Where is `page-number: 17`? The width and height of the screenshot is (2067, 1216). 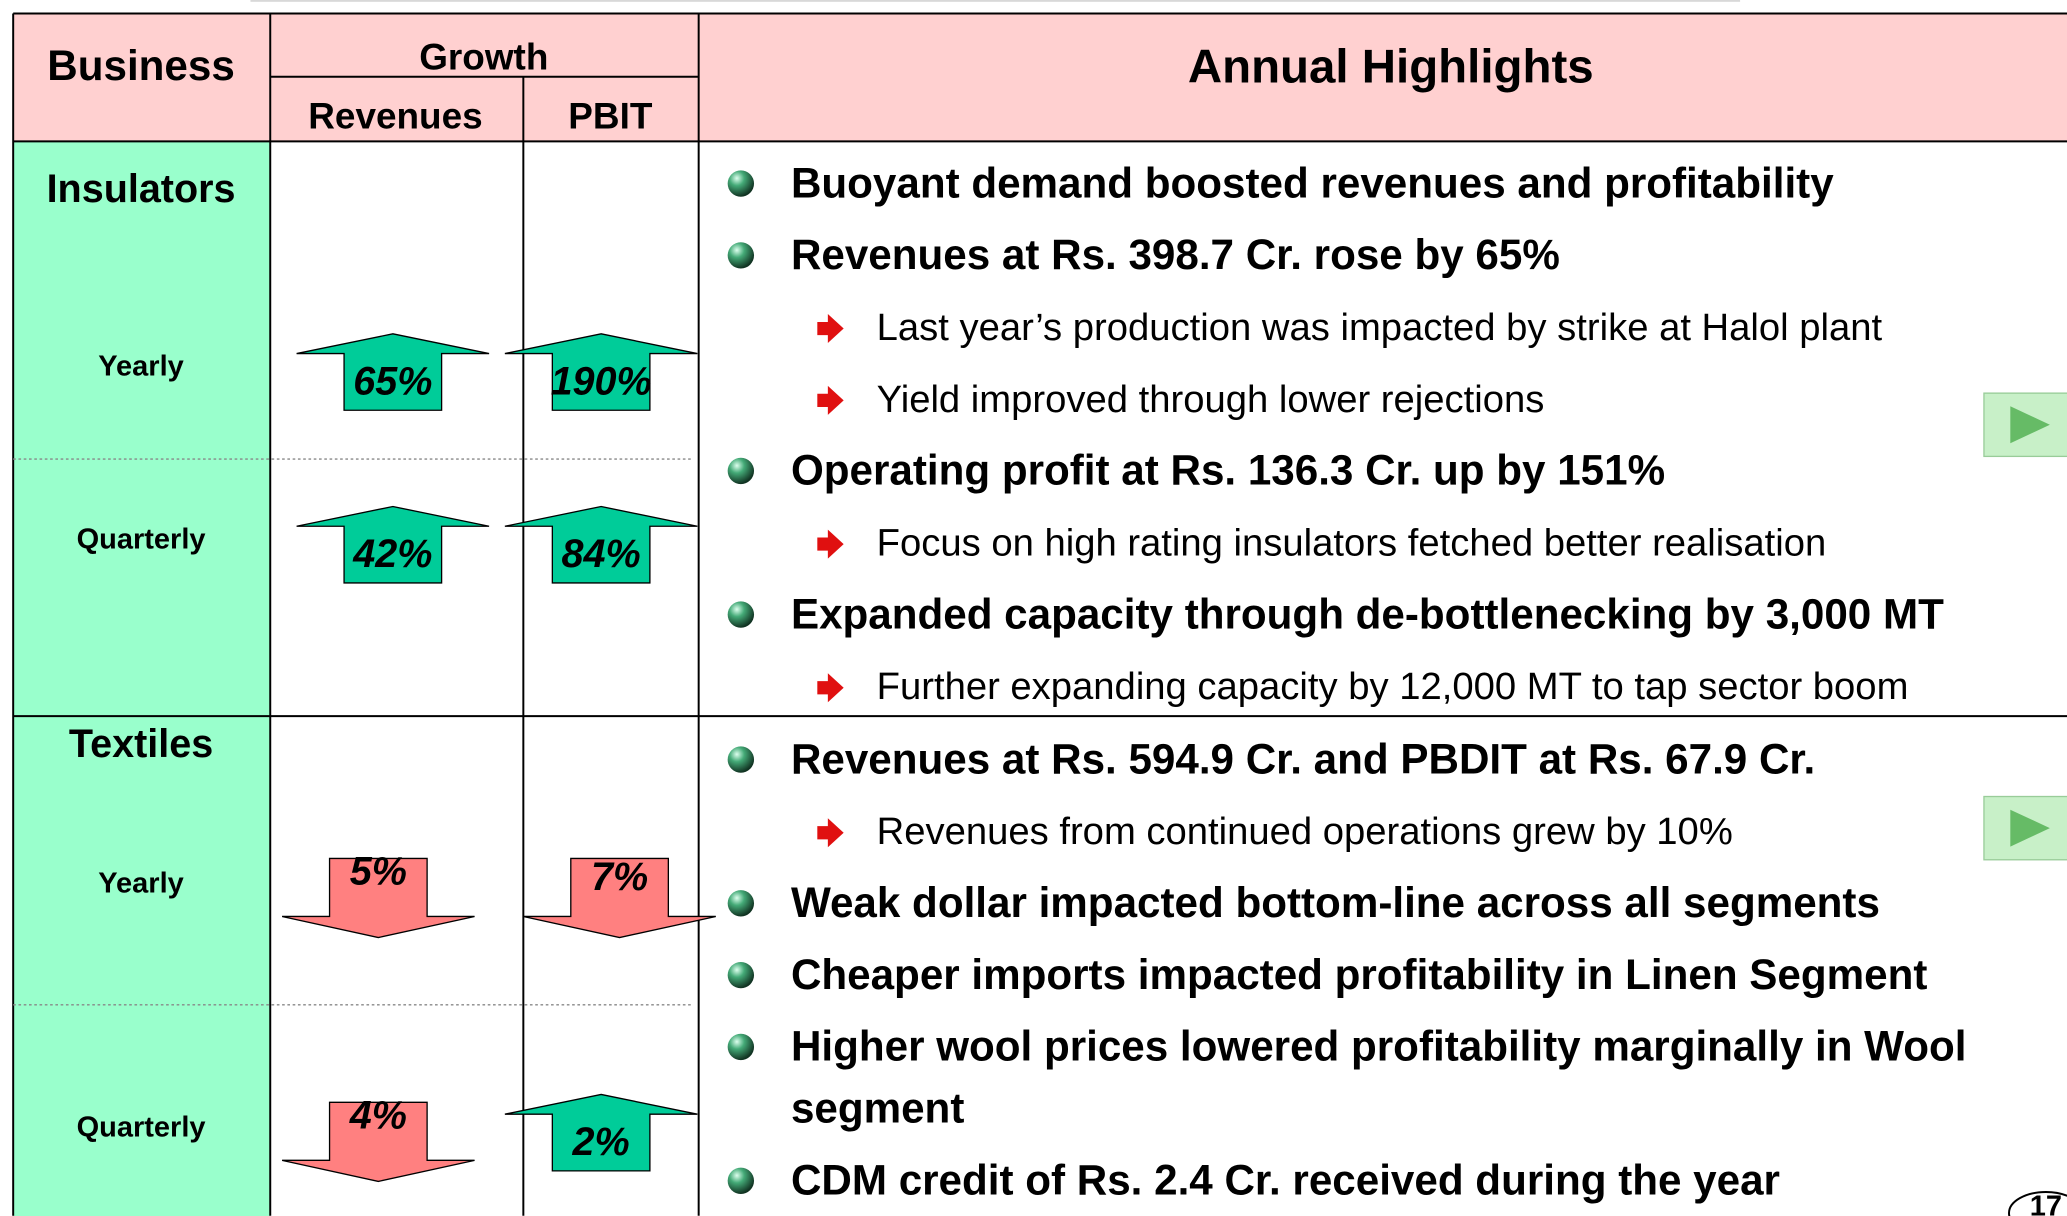
page-number: 17 is located at coordinates (2046, 1203).